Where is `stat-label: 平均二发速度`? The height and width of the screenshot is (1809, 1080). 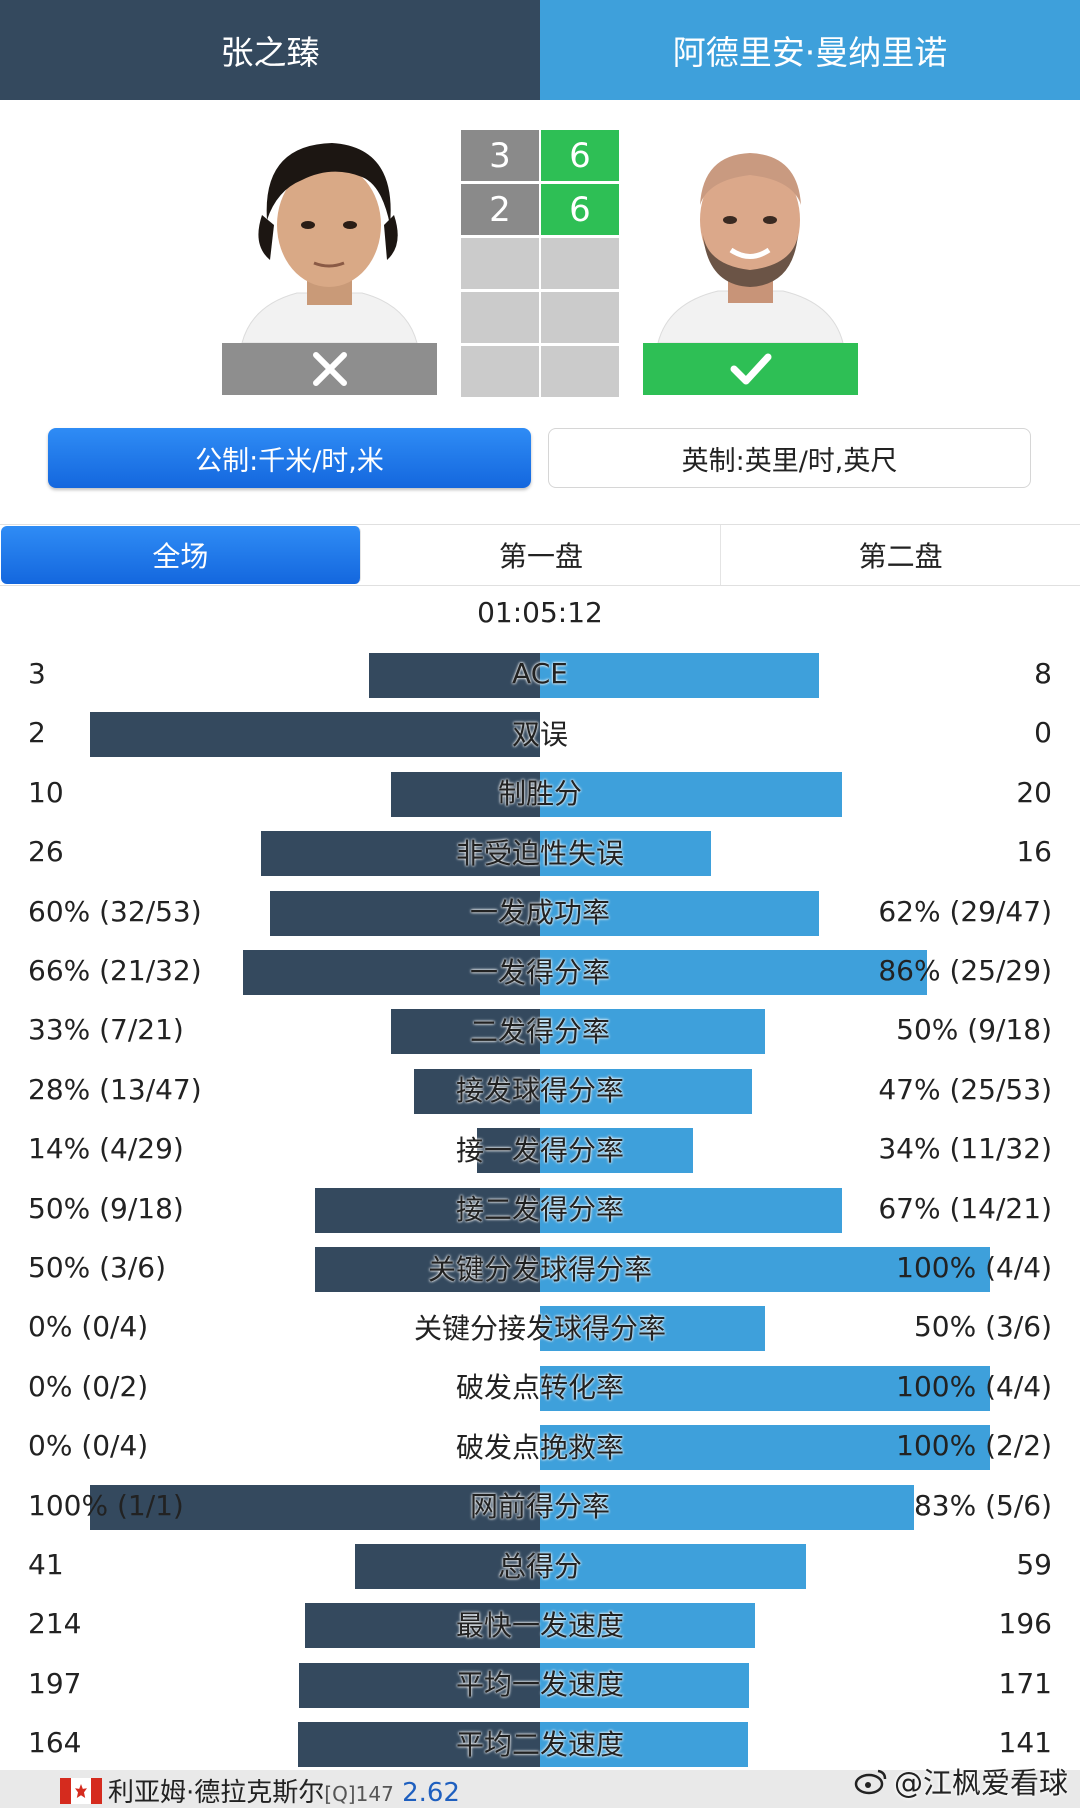 stat-label: 平均二发速度 is located at coordinates (539, 1744).